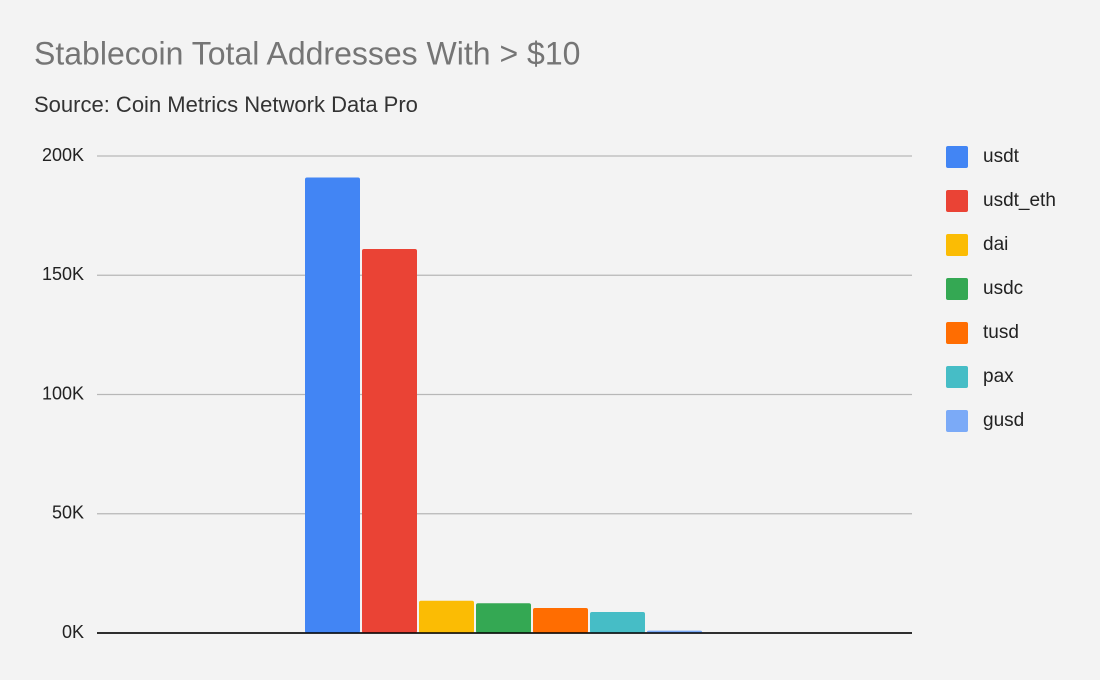 Image resolution: width=1100 pixels, height=680 pixels. What do you see at coordinates (1001, 156) in the screenshot?
I see `legend-label: usdt` at bounding box center [1001, 156].